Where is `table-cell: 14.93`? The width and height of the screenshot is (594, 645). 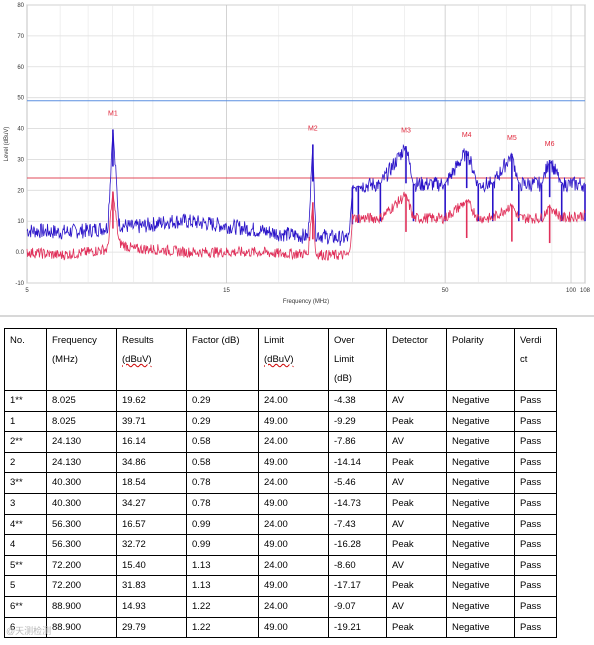
table-cell: 14.93 is located at coordinates (151, 606).